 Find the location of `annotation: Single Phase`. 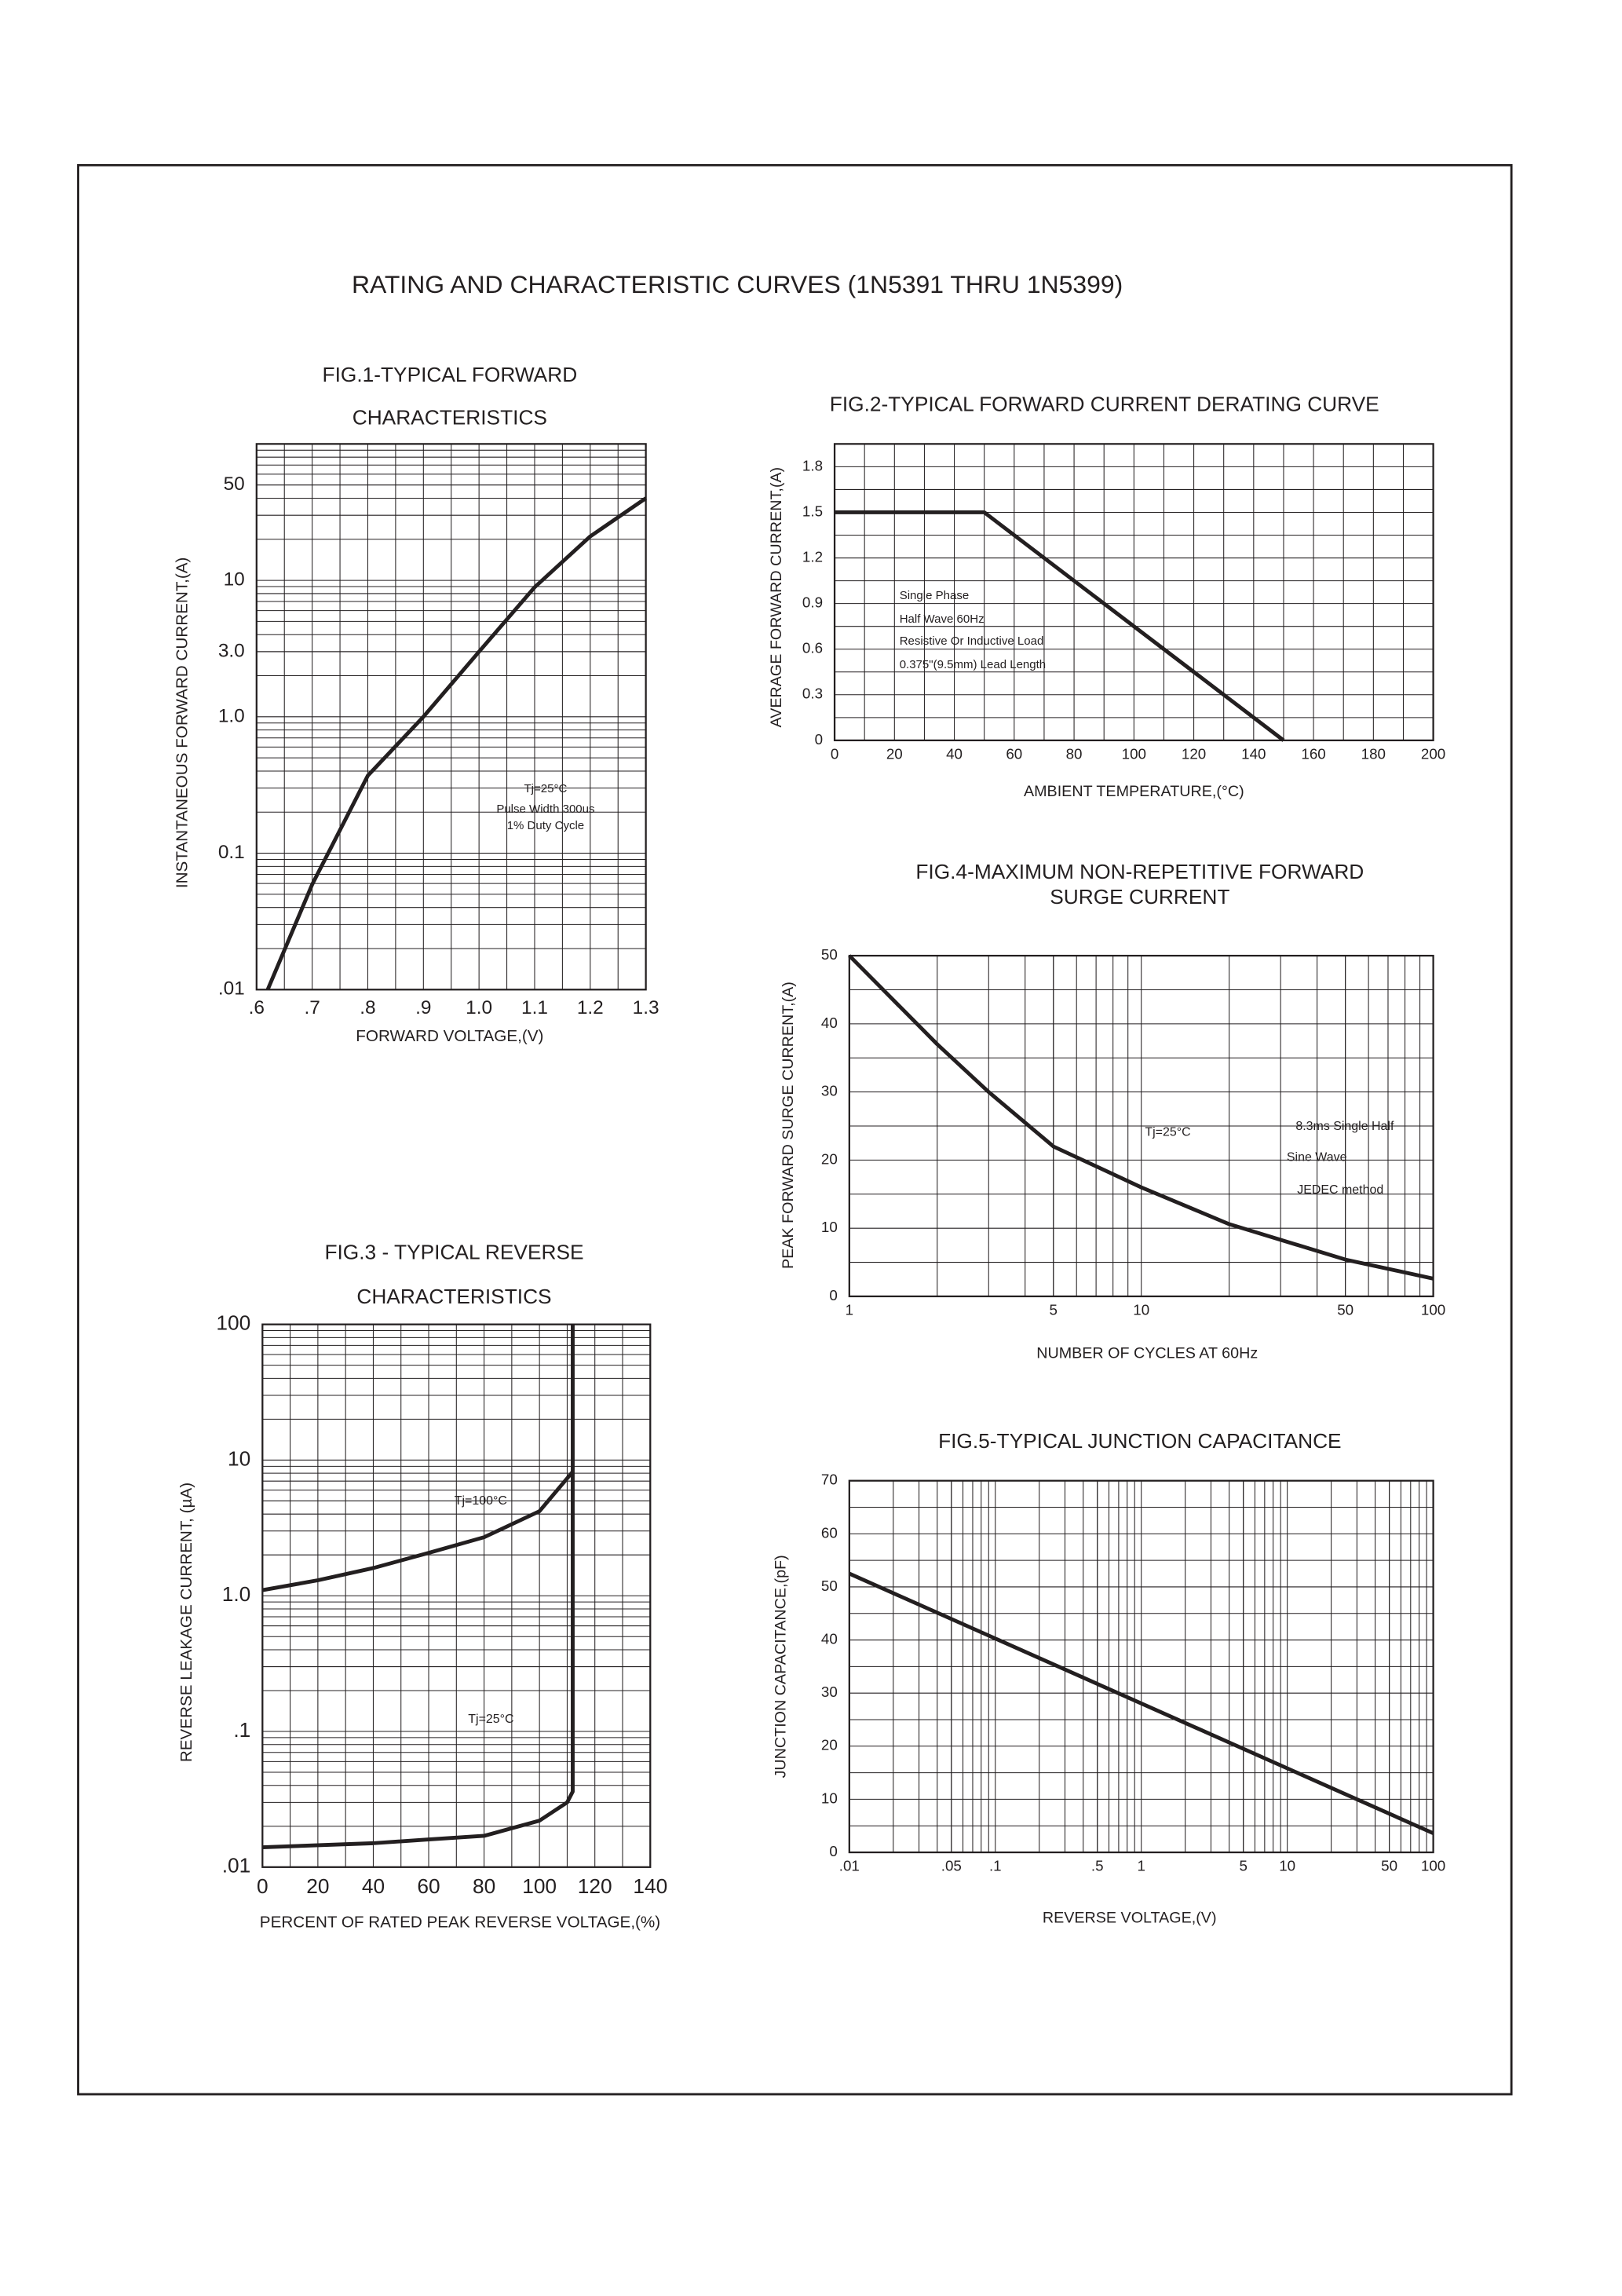

annotation: Single Phase is located at coordinates (935, 596).